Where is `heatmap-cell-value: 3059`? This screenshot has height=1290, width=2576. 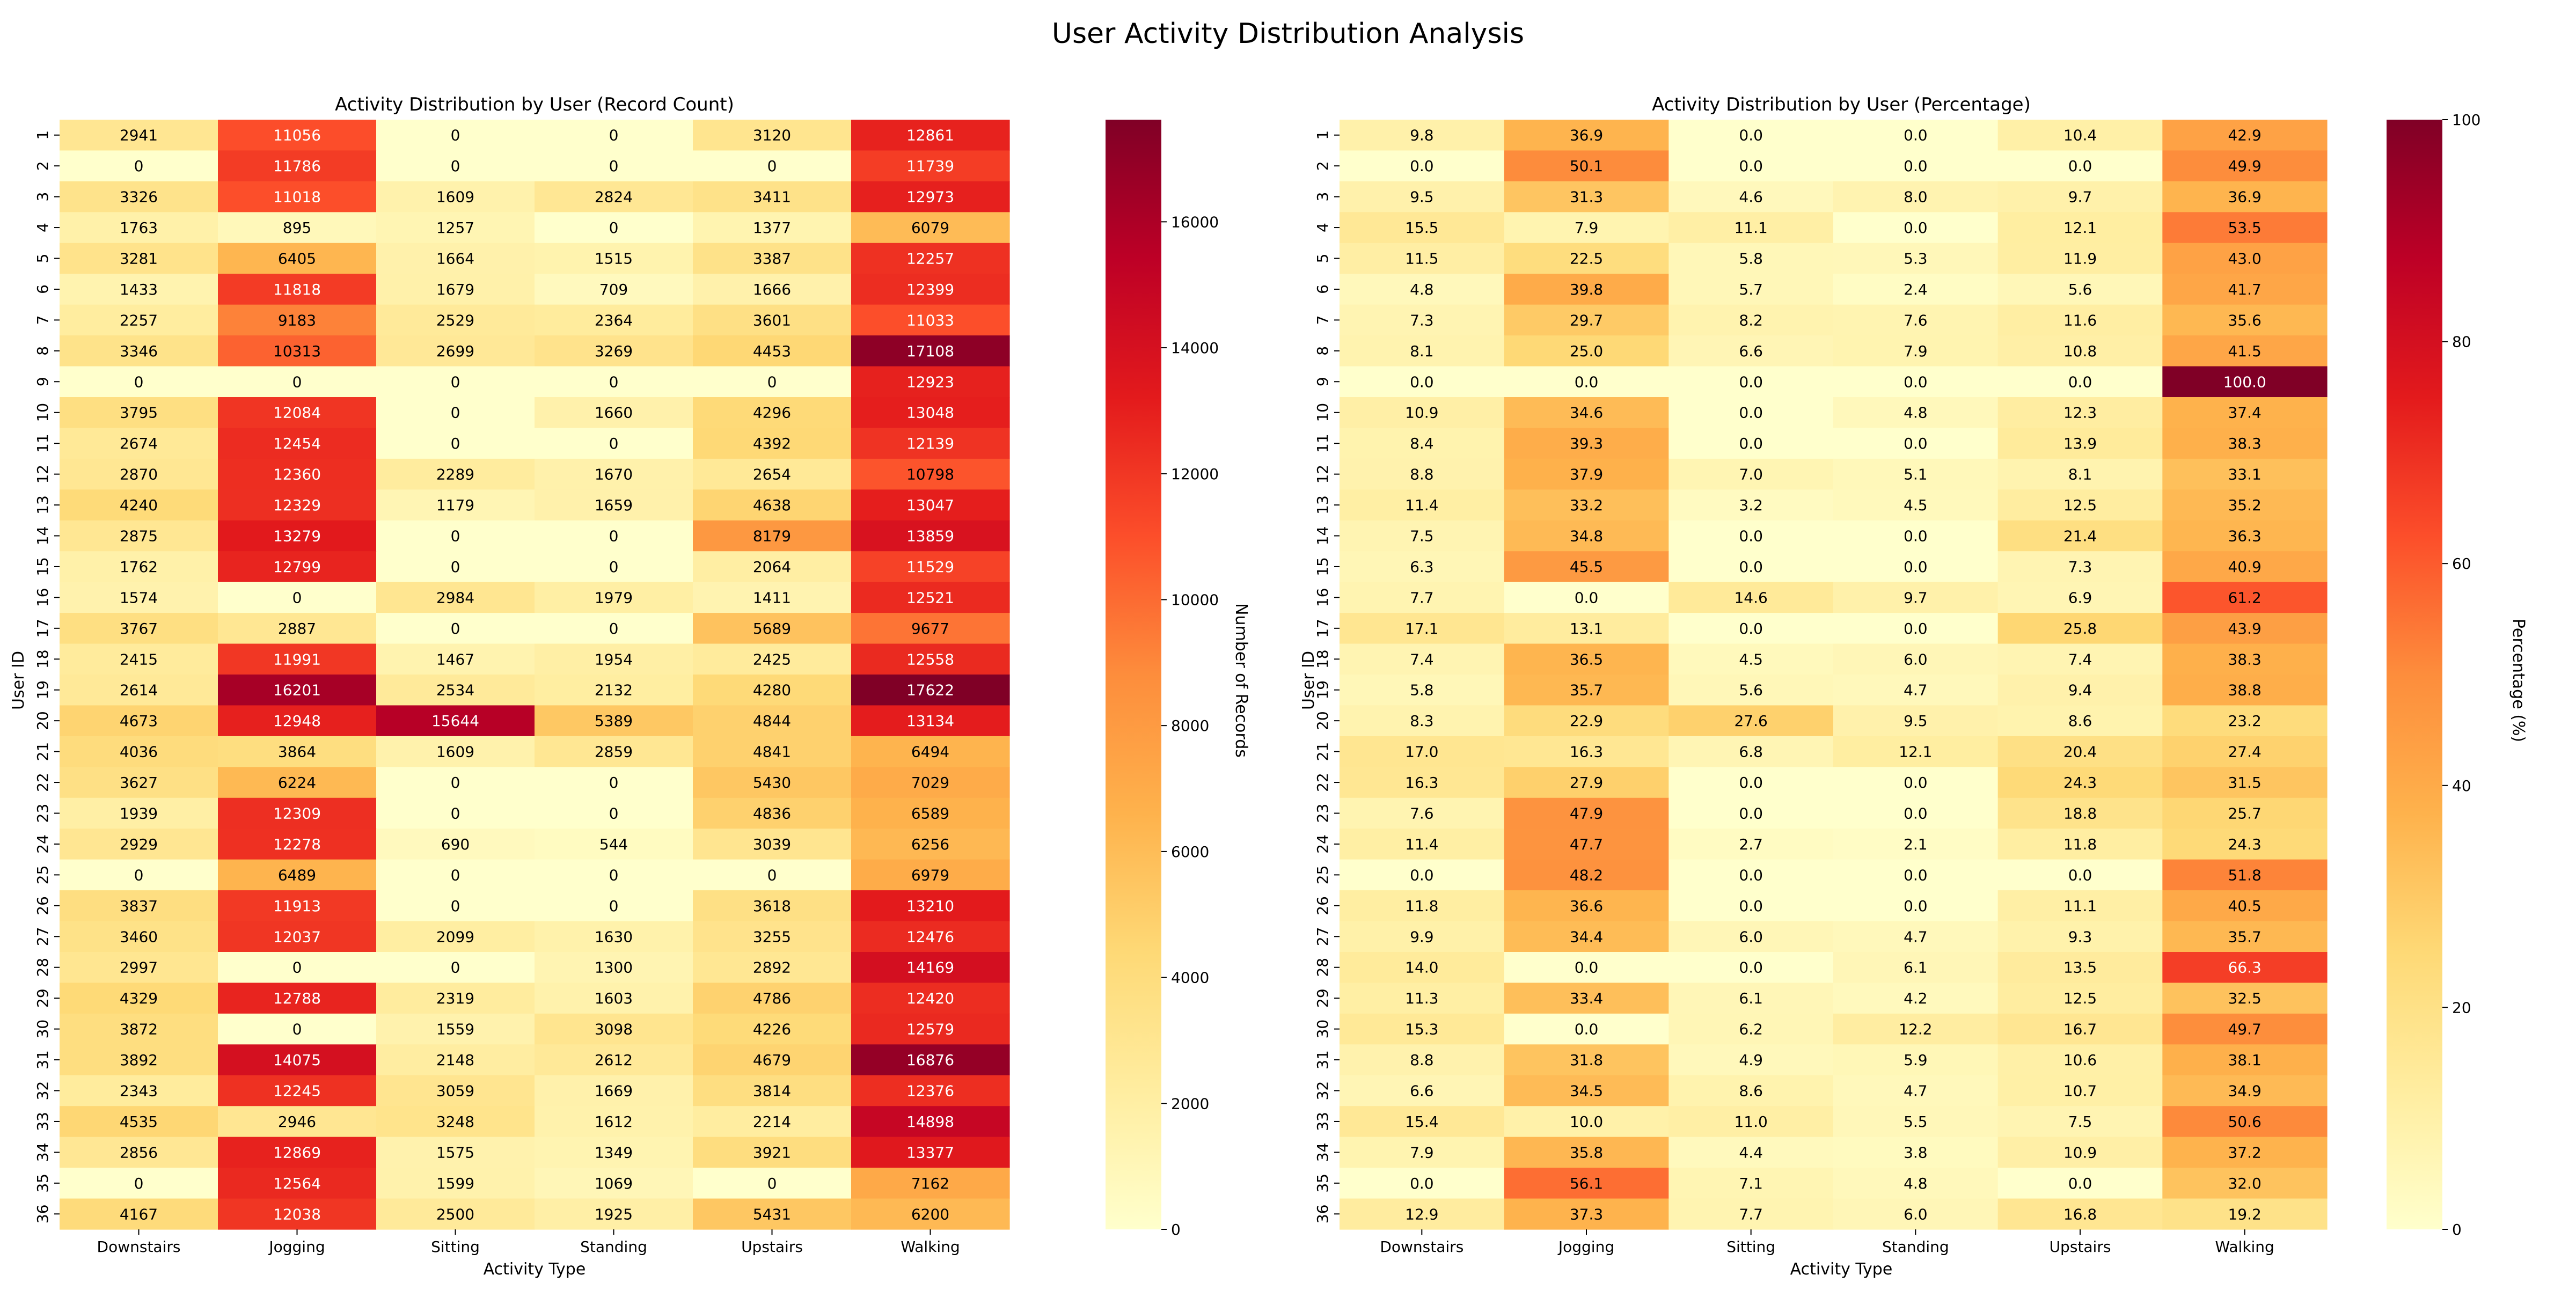 heatmap-cell-value: 3059 is located at coordinates (455, 1091).